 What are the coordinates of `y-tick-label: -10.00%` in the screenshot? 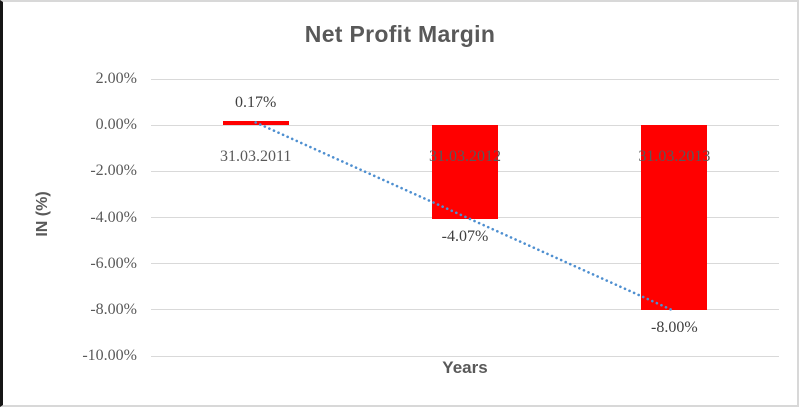 It's located at (109, 355).